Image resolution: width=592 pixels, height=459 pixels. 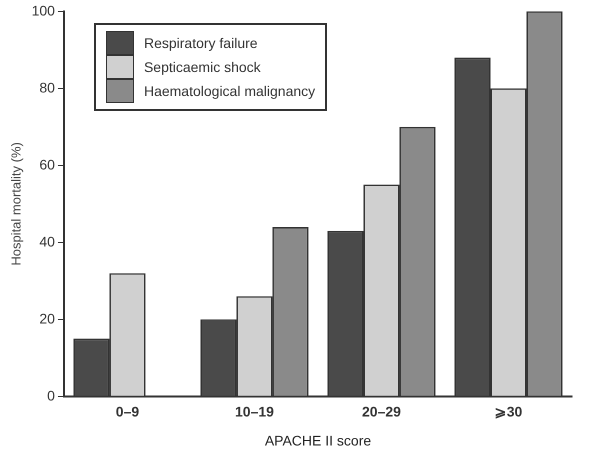 What do you see at coordinates (202, 67) in the screenshot?
I see `legend-label: Septicaemic shock` at bounding box center [202, 67].